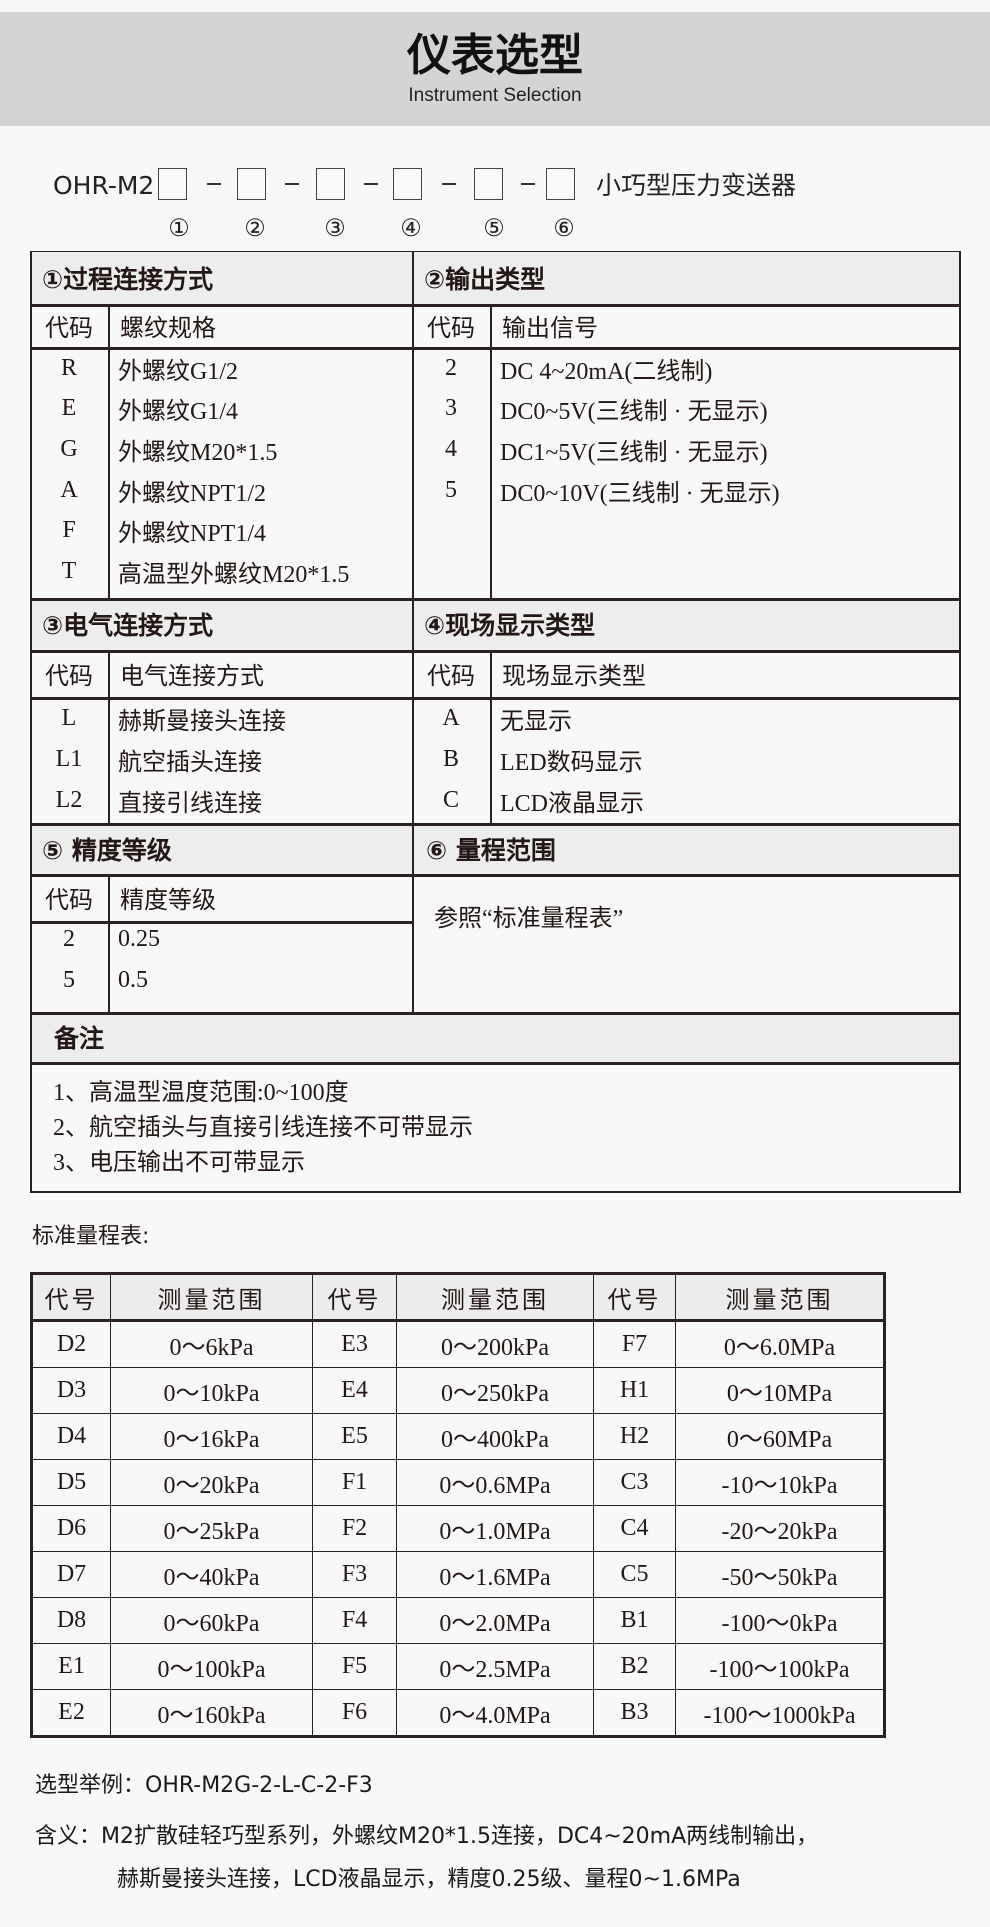  What do you see at coordinates (190, 763) in the screenshot?
I see `s3-row-desc: 航空插头连接` at bounding box center [190, 763].